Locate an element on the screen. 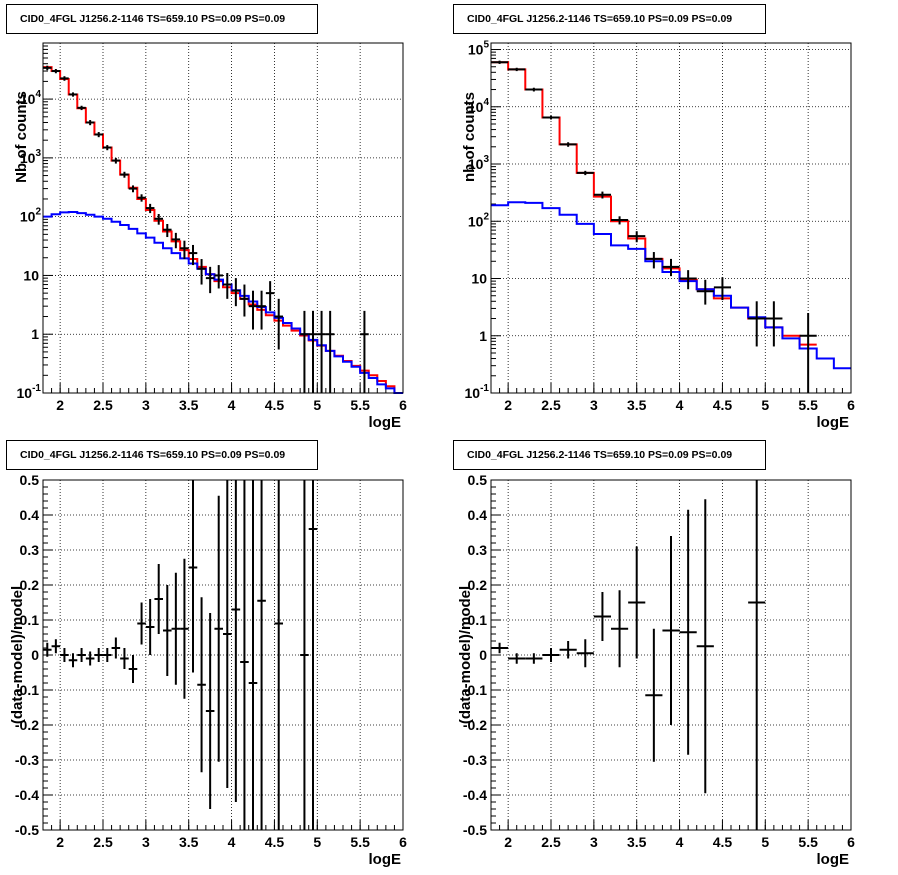  y-tick-label: 10⁻¹ is located at coordinates (29, 392).